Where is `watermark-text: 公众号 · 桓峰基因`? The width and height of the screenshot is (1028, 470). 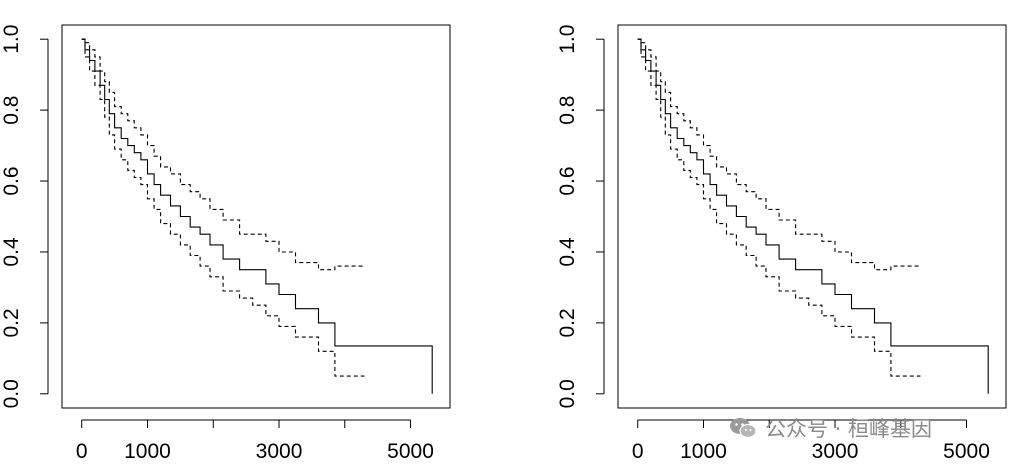
watermark-text: 公众号 · 桓峰基因 is located at coordinates (849, 429).